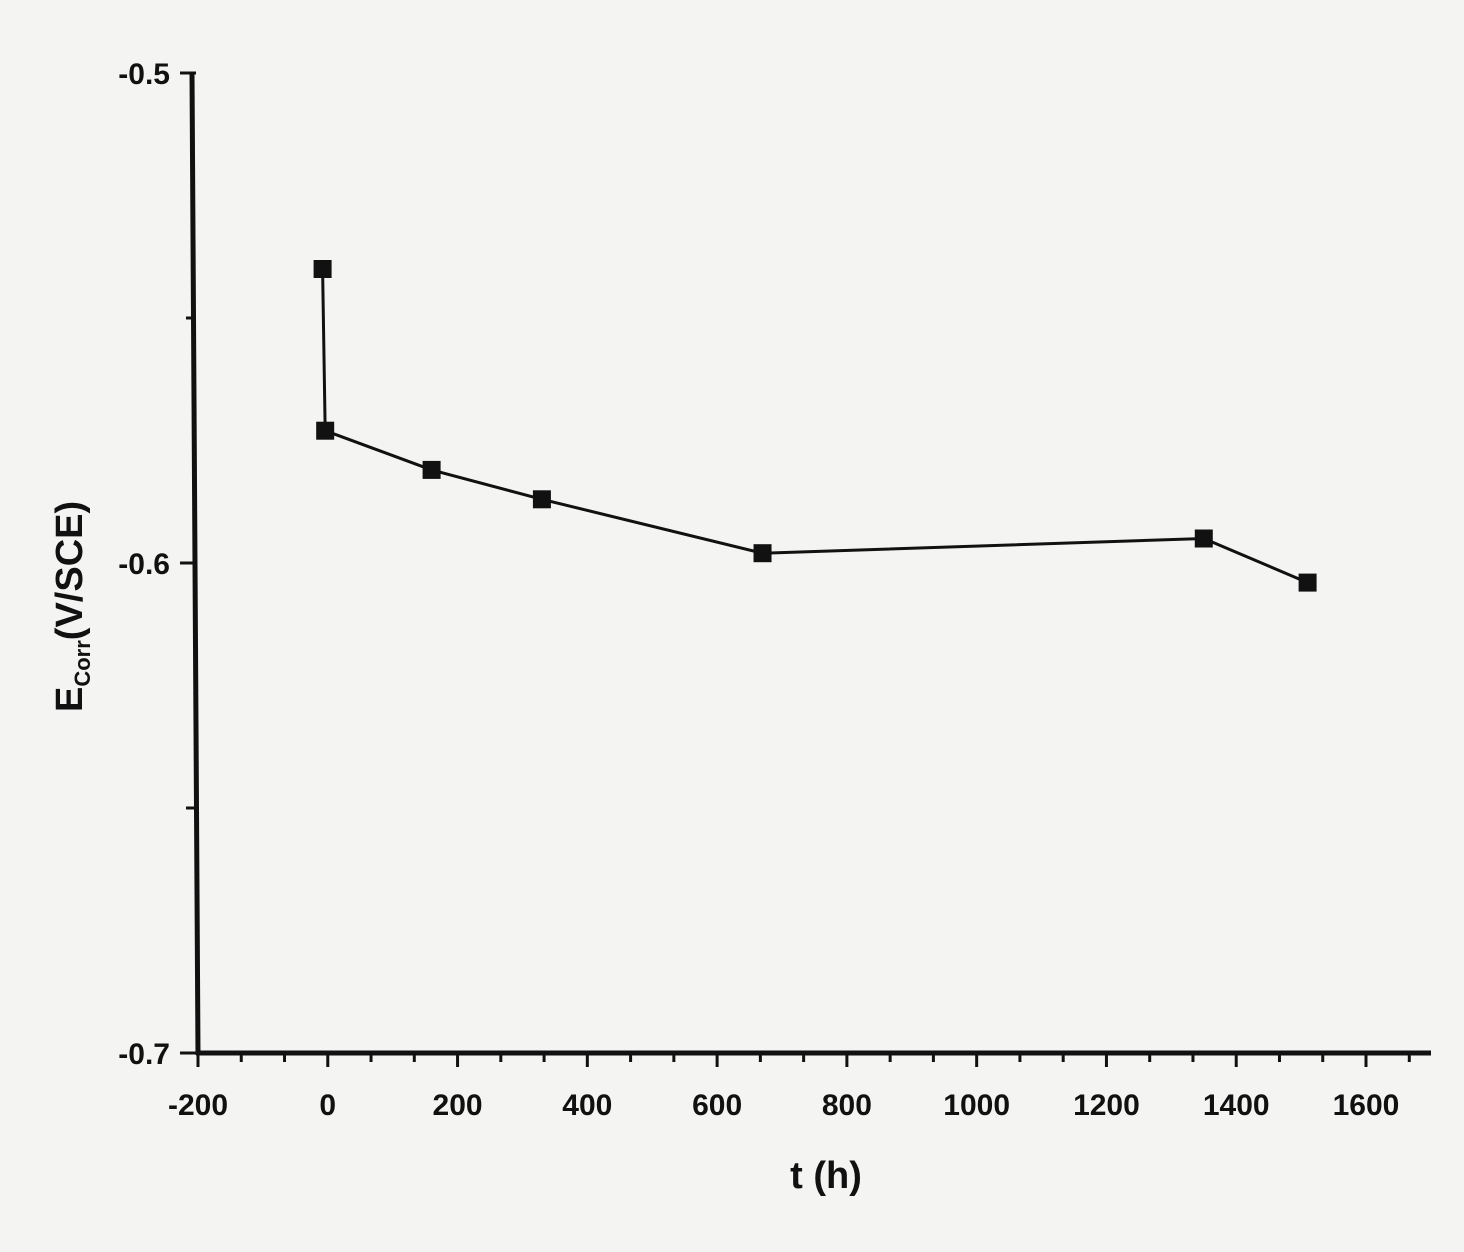  What do you see at coordinates (847, 1105) in the screenshot?
I see `x-tick-label: 800` at bounding box center [847, 1105].